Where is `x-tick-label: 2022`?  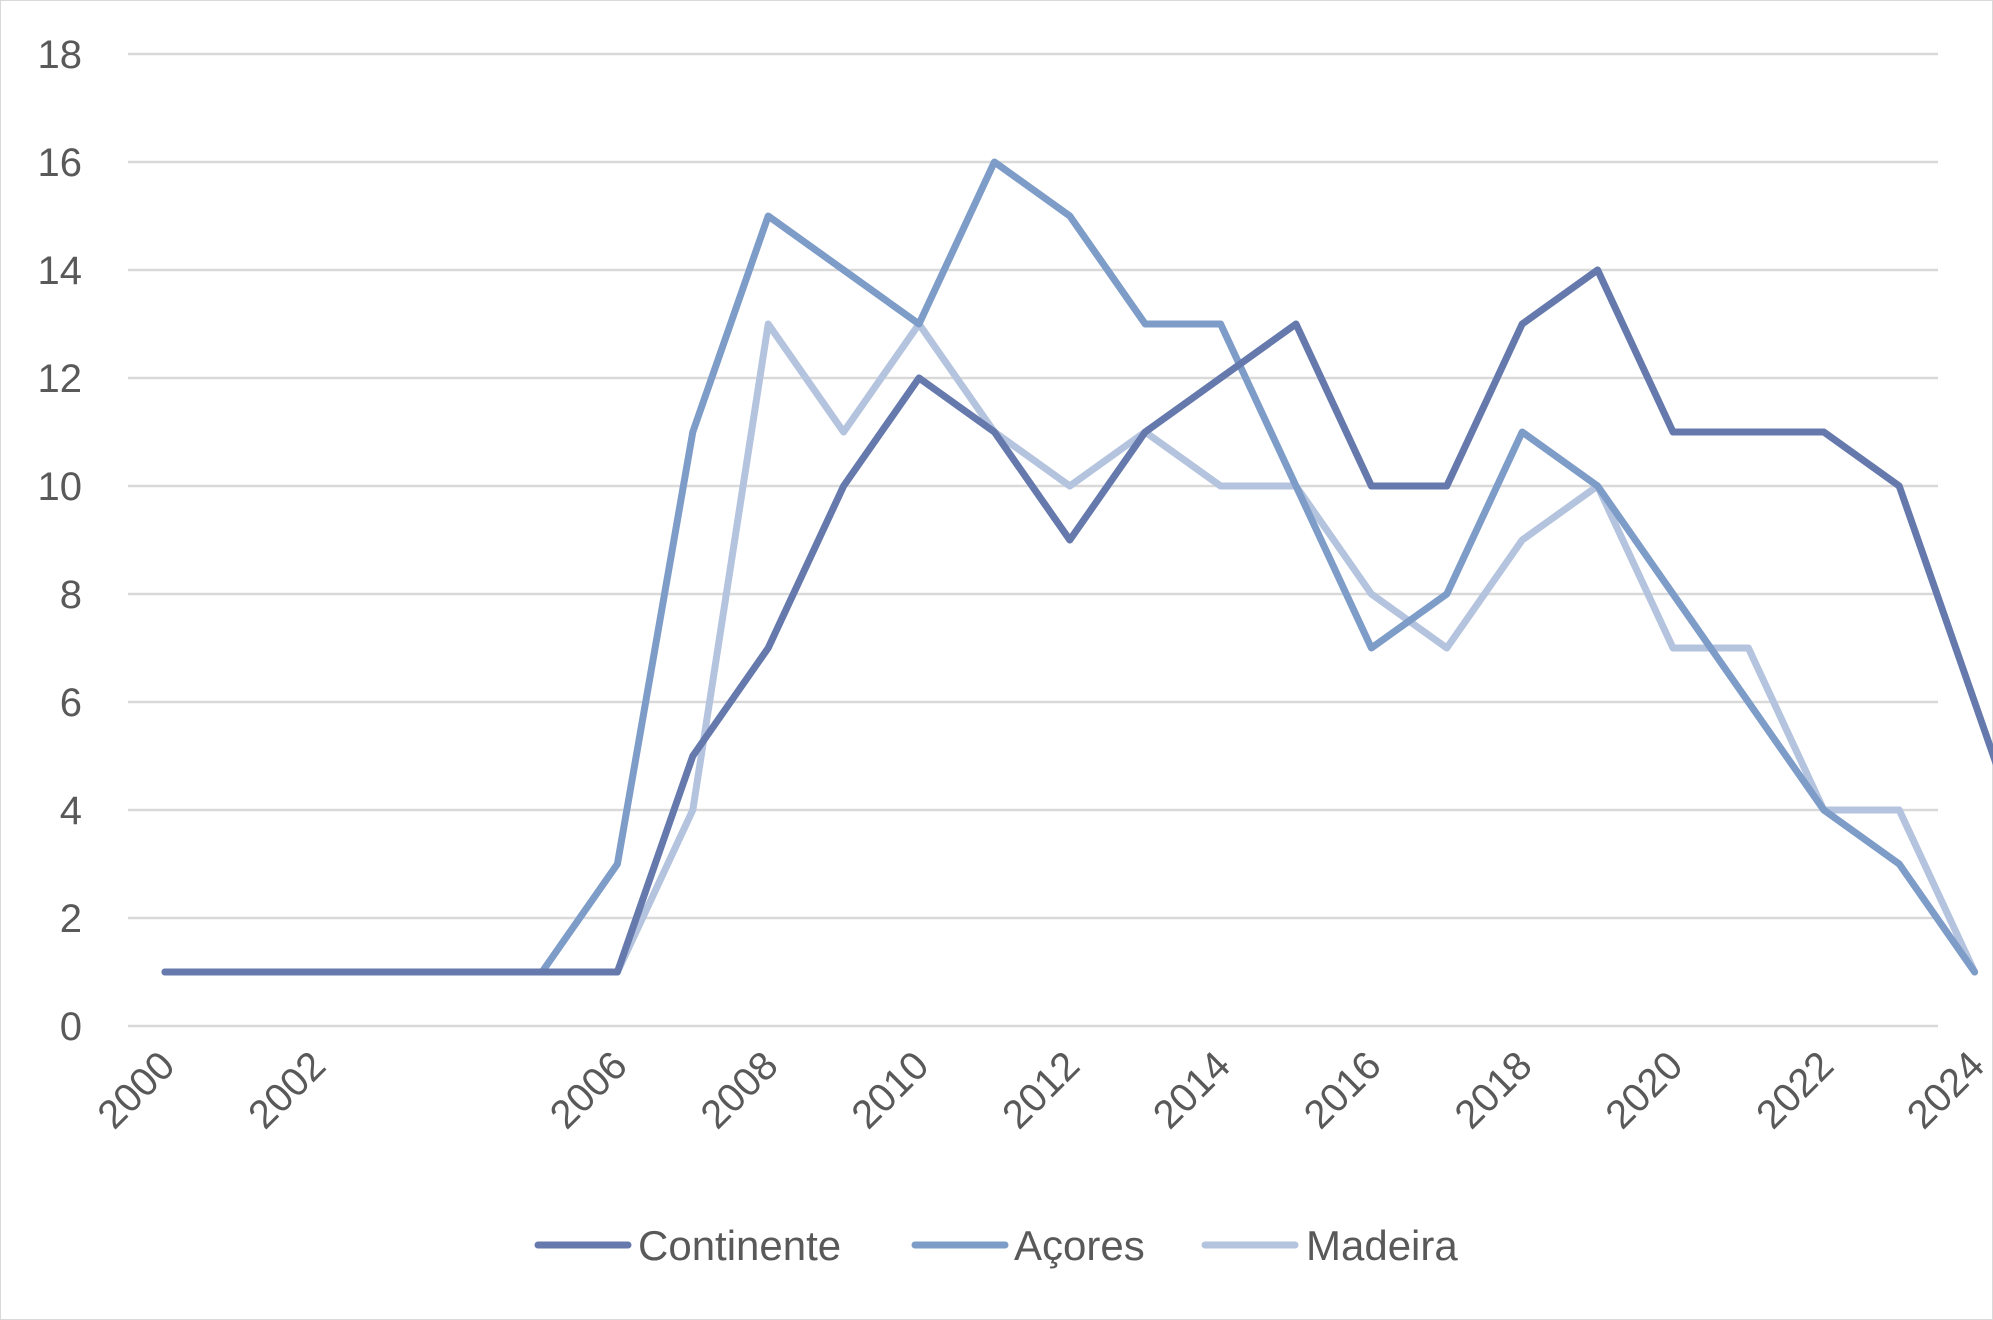
x-tick-label: 2022 is located at coordinates (1795, 1090).